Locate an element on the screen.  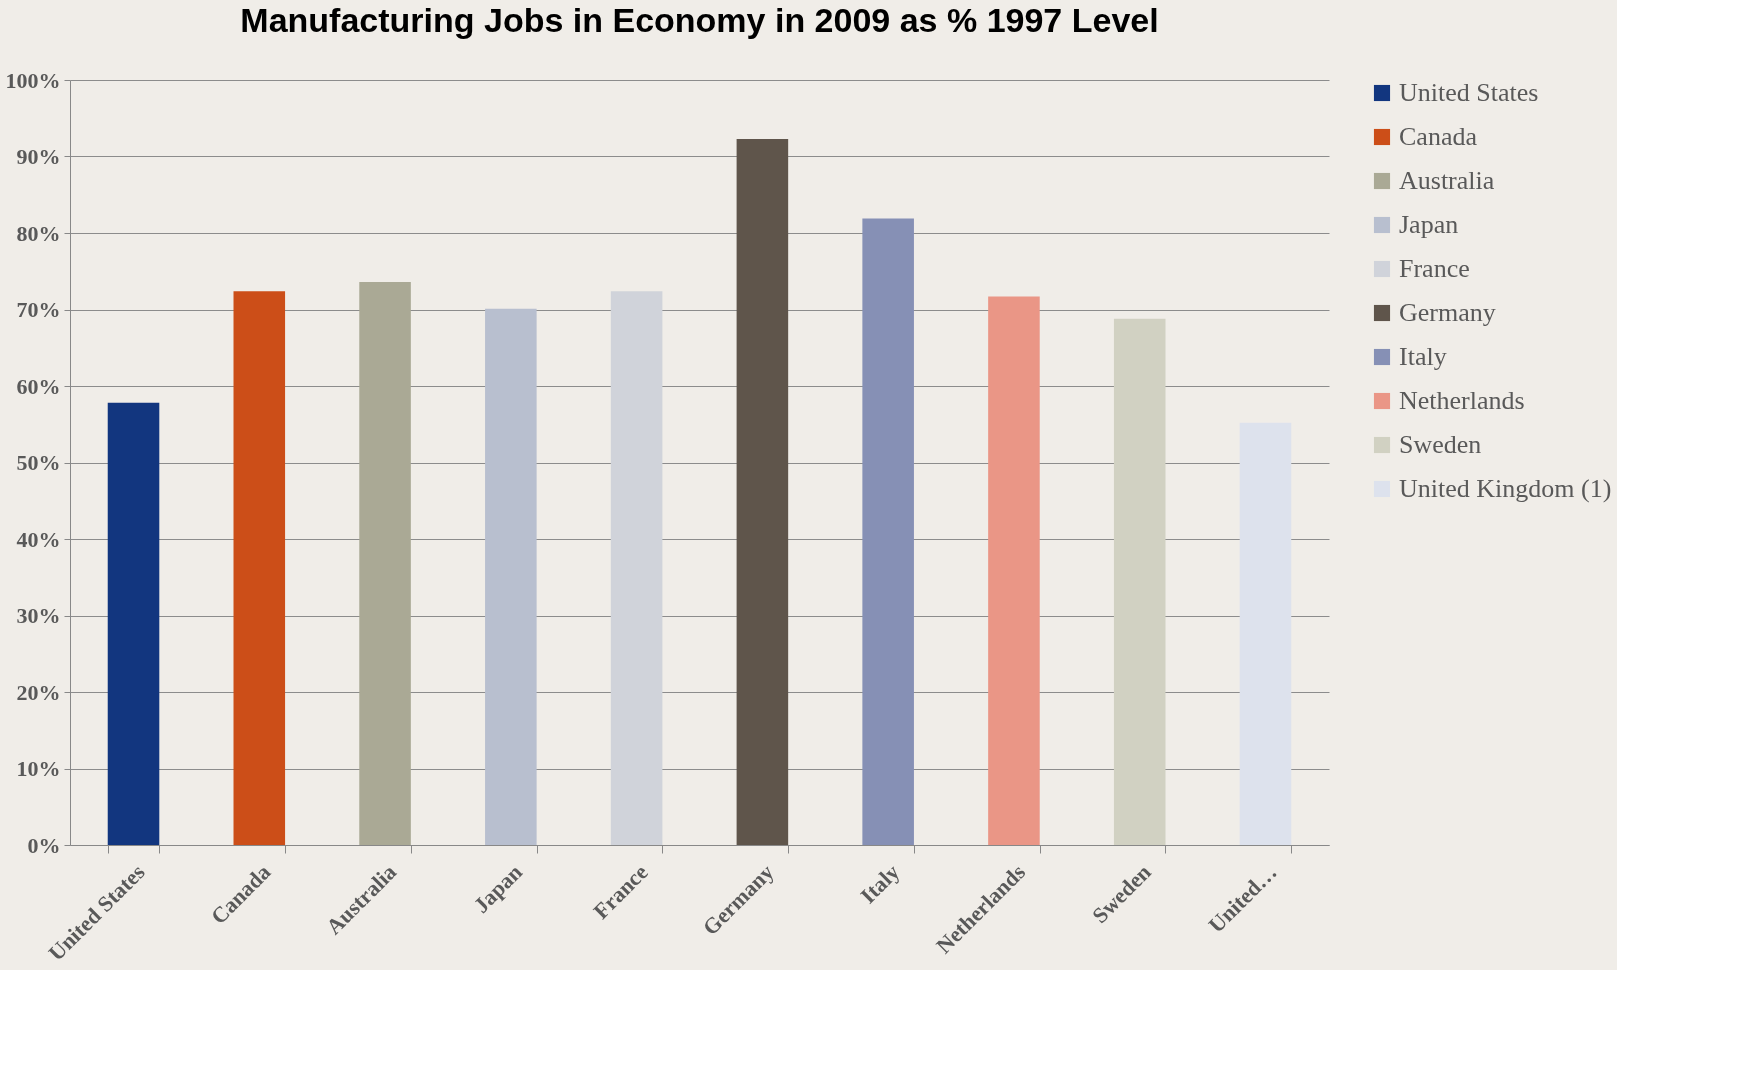
legend-label: Japan is located at coordinates (1429, 224).